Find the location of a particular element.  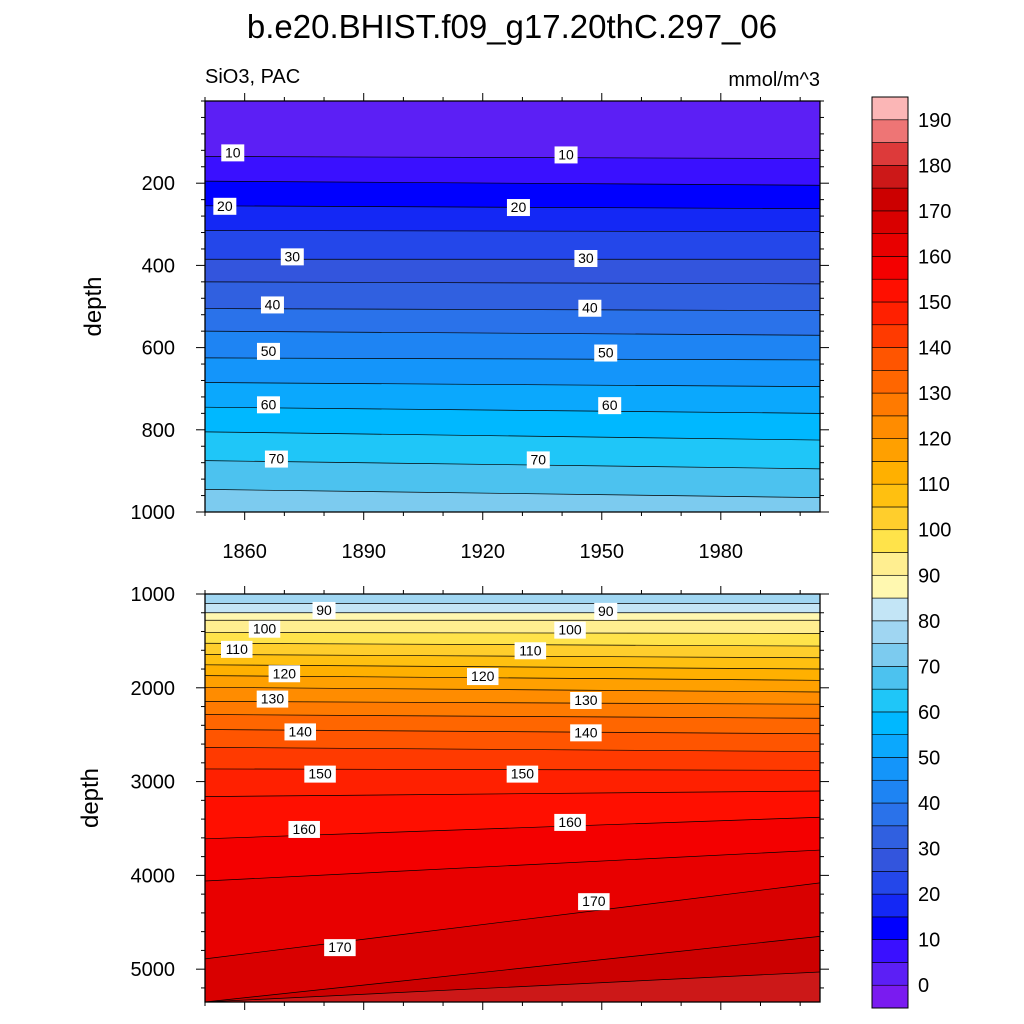

contour-label: 130 is located at coordinates (586, 700).